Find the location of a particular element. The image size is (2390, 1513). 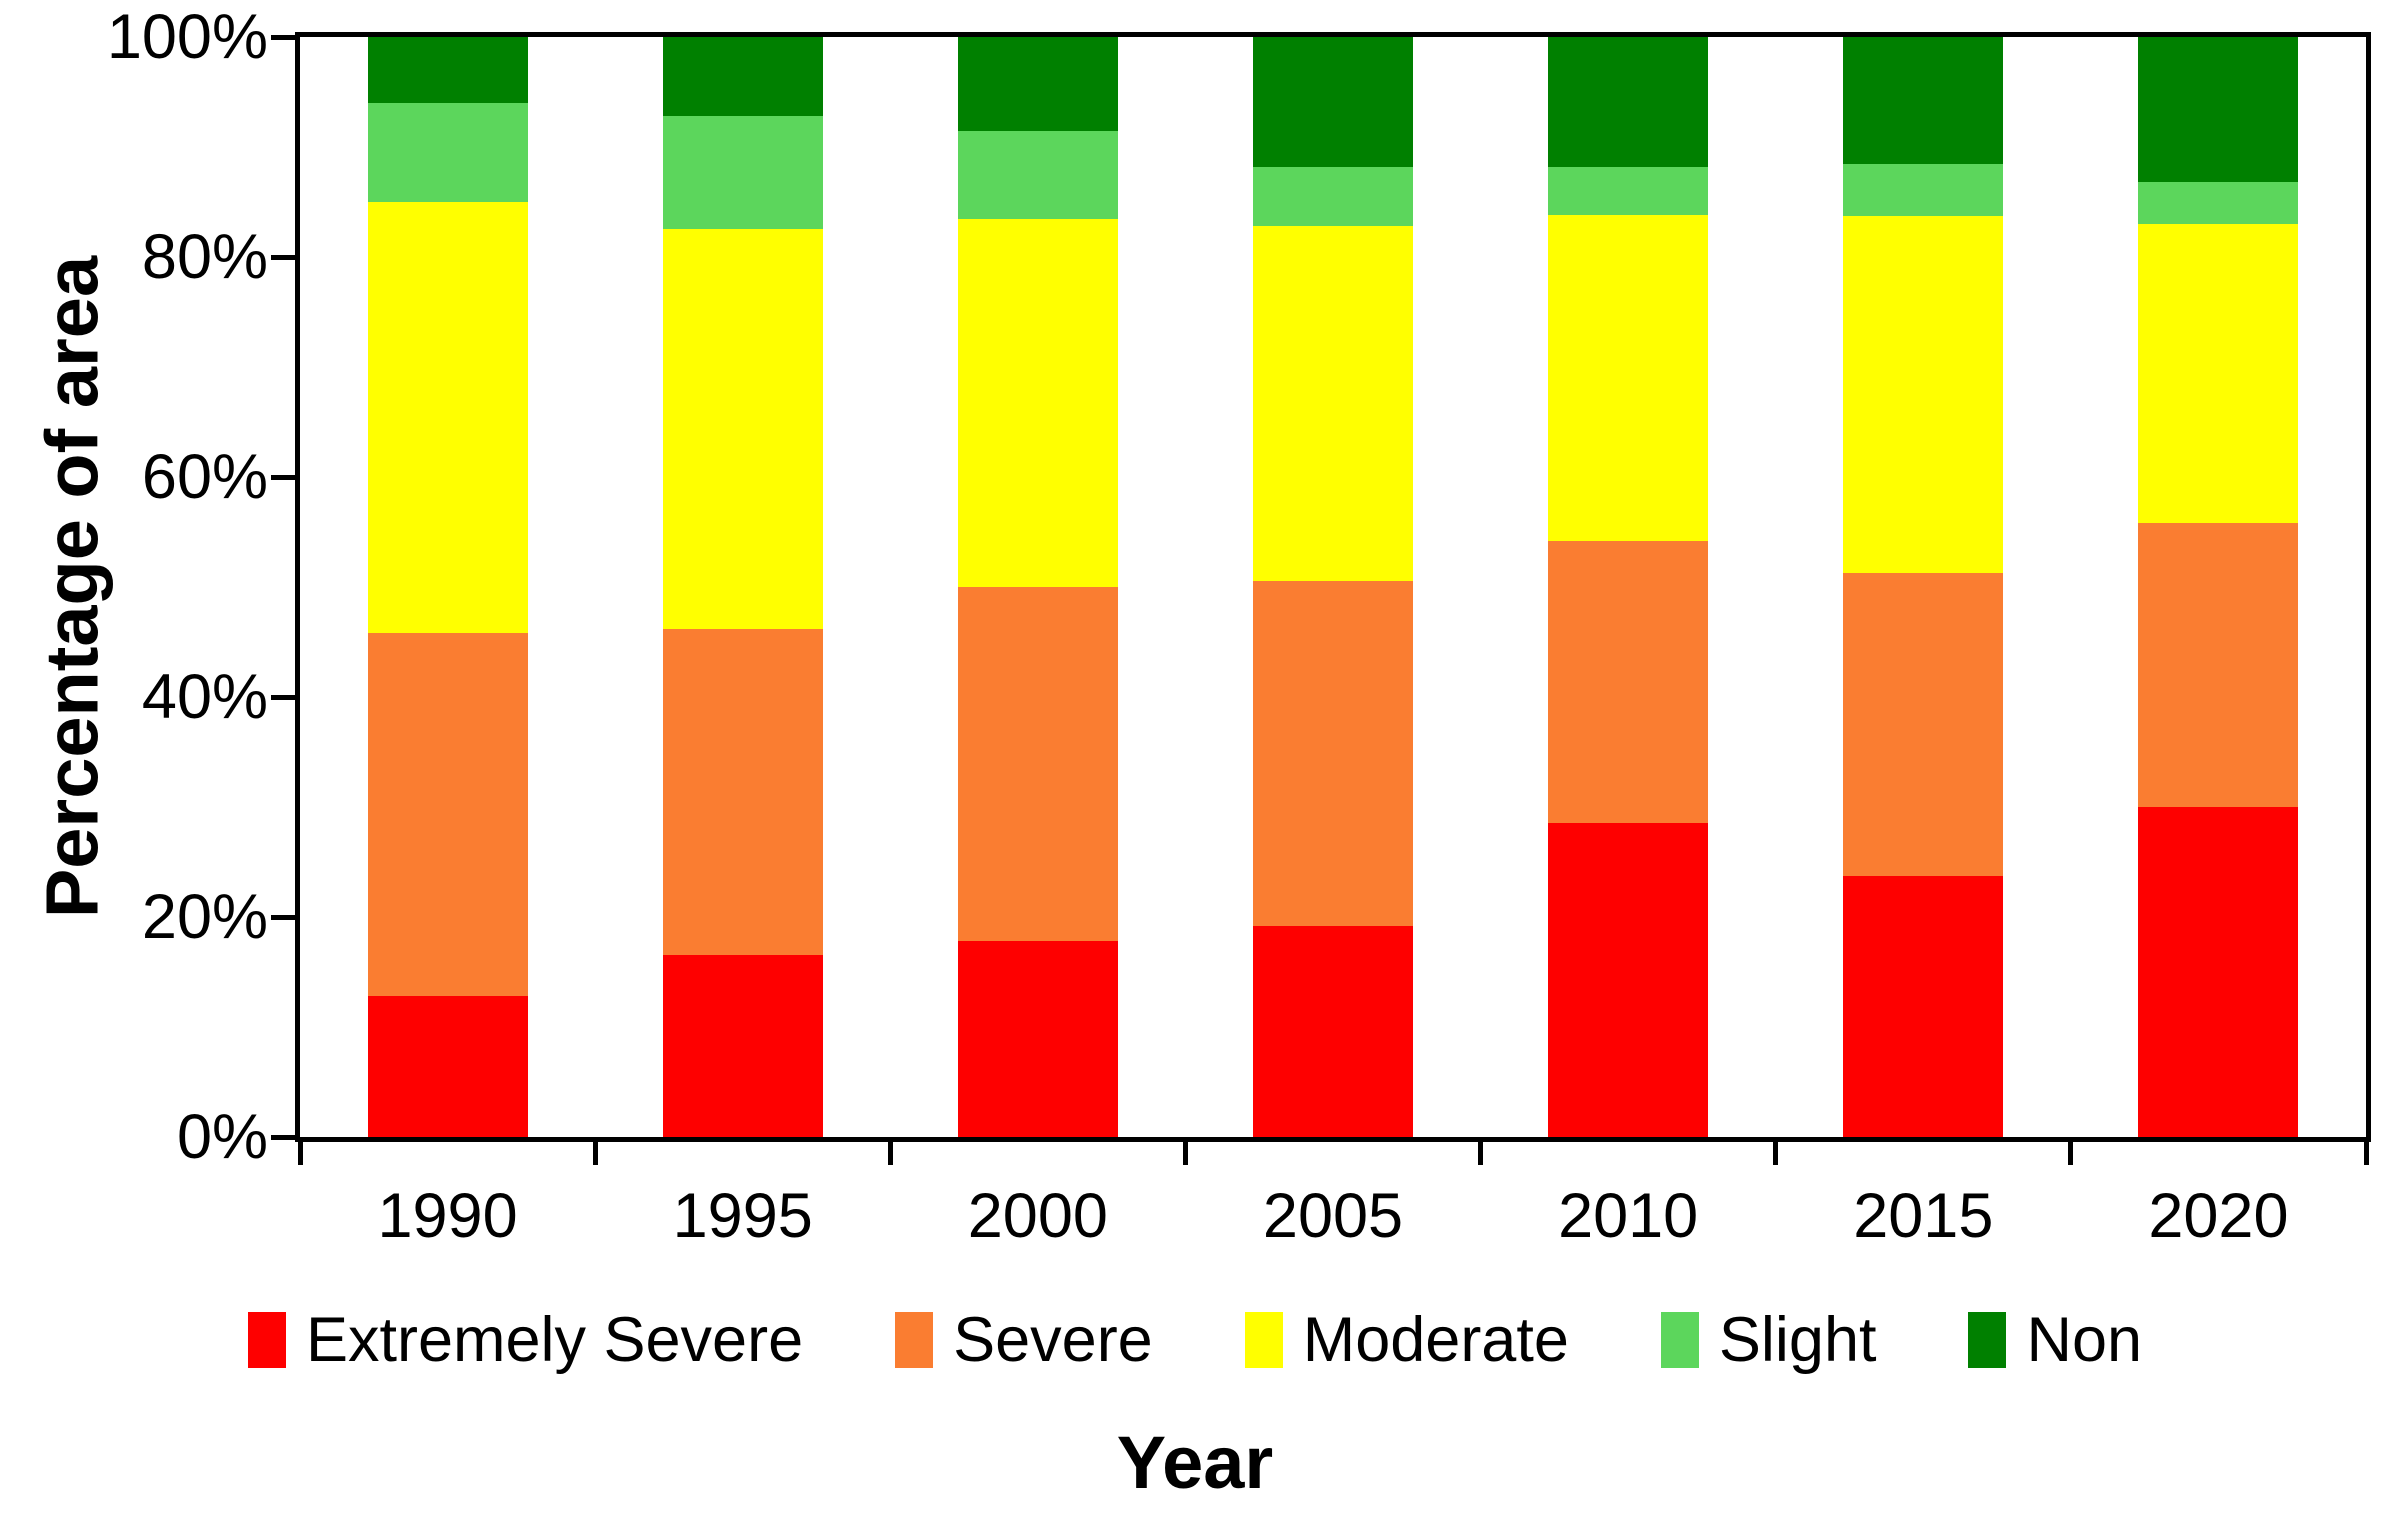

segment-2005-extremely-severe is located at coordinates (1333, 1031).